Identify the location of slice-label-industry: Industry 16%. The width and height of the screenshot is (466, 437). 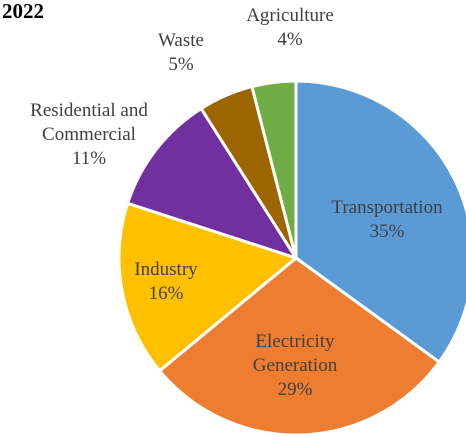
(166, 281).